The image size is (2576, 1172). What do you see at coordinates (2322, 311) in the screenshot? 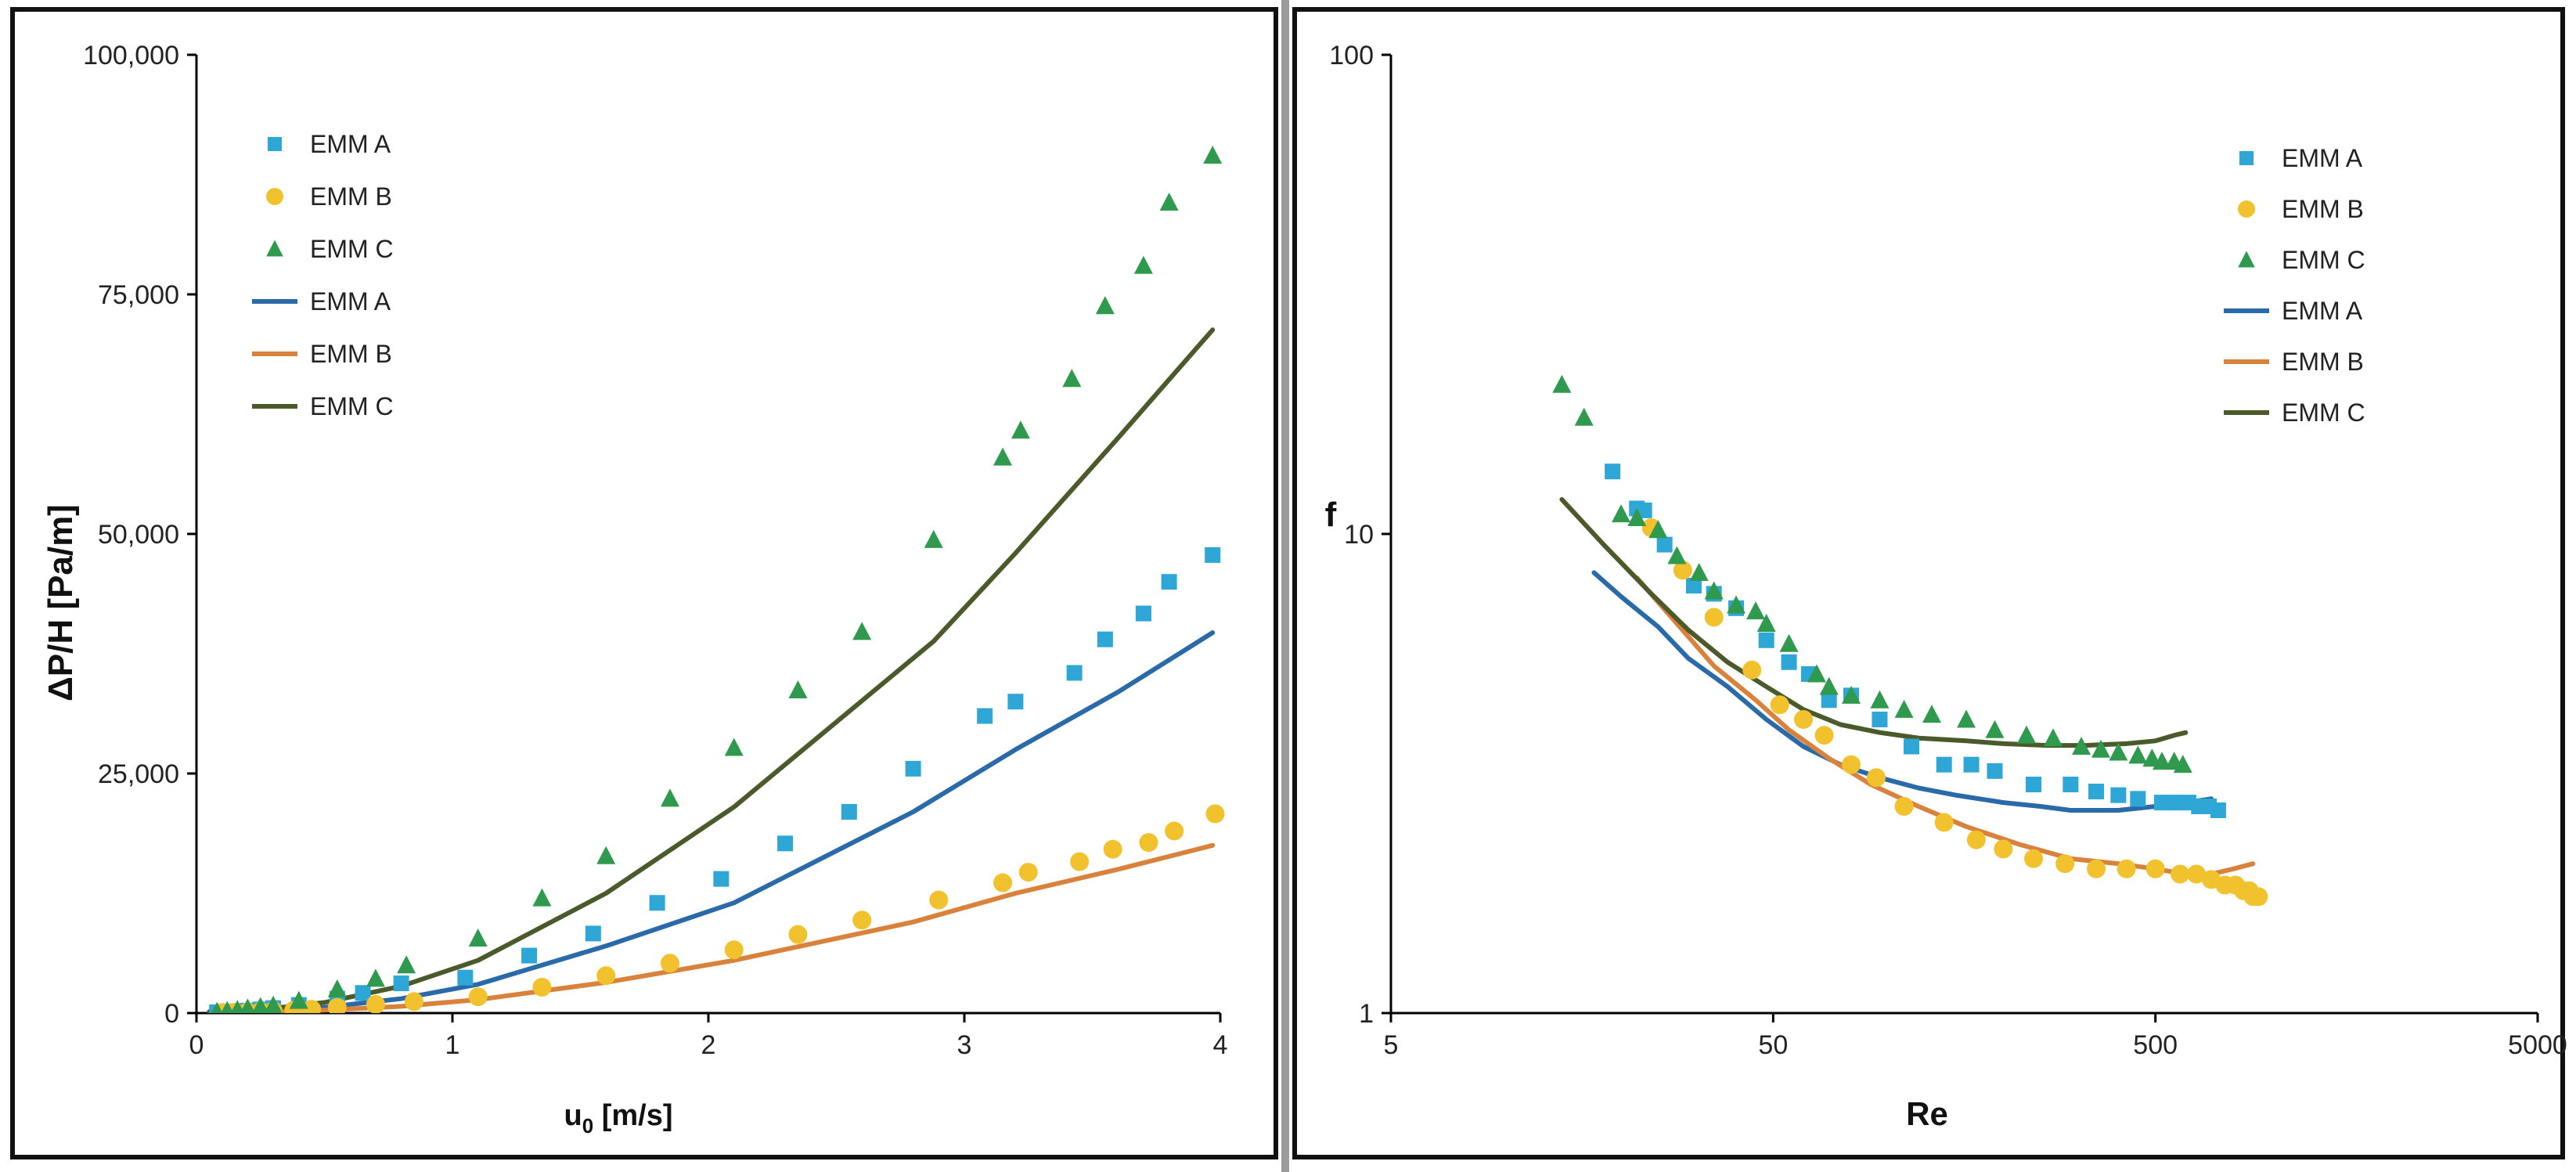
I see `chart1-legend-label: EMM A` at bounding box center [2322, 311].